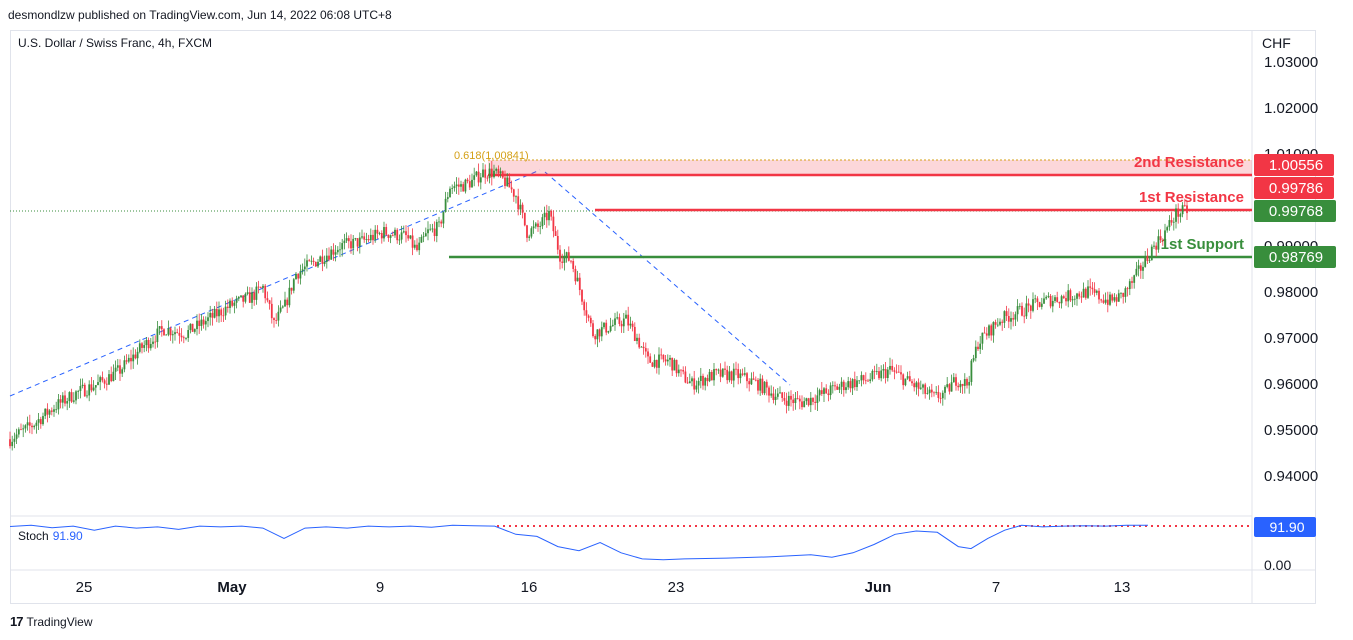  What do you see at coordinates (33, 536) in the screenshot?
I see `stoch-name: Stoch` at bounding box center [33, 536].